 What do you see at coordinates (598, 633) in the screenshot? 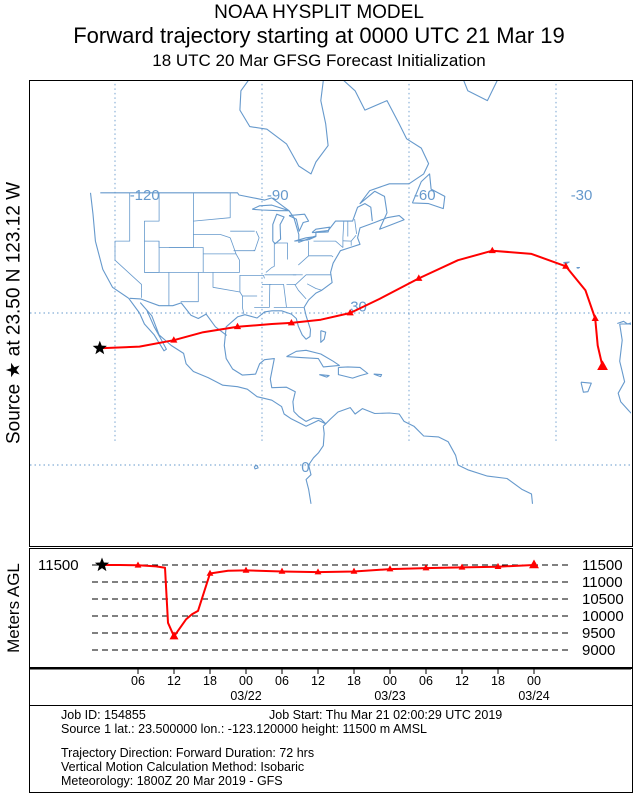
I see `height-tick-label: 9500` at bounding box center [598, 633].